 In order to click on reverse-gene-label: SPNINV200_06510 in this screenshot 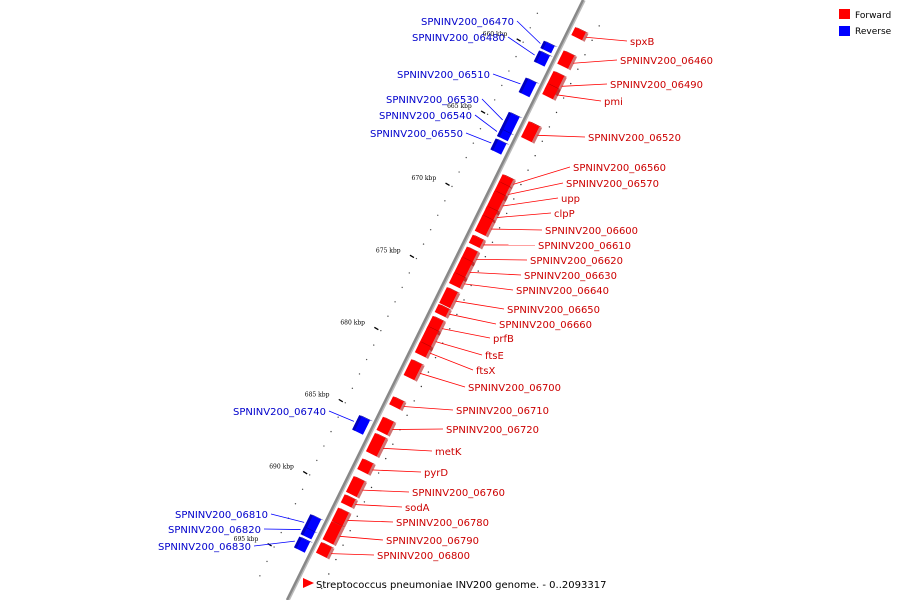, I will do `click(443, 75)`.